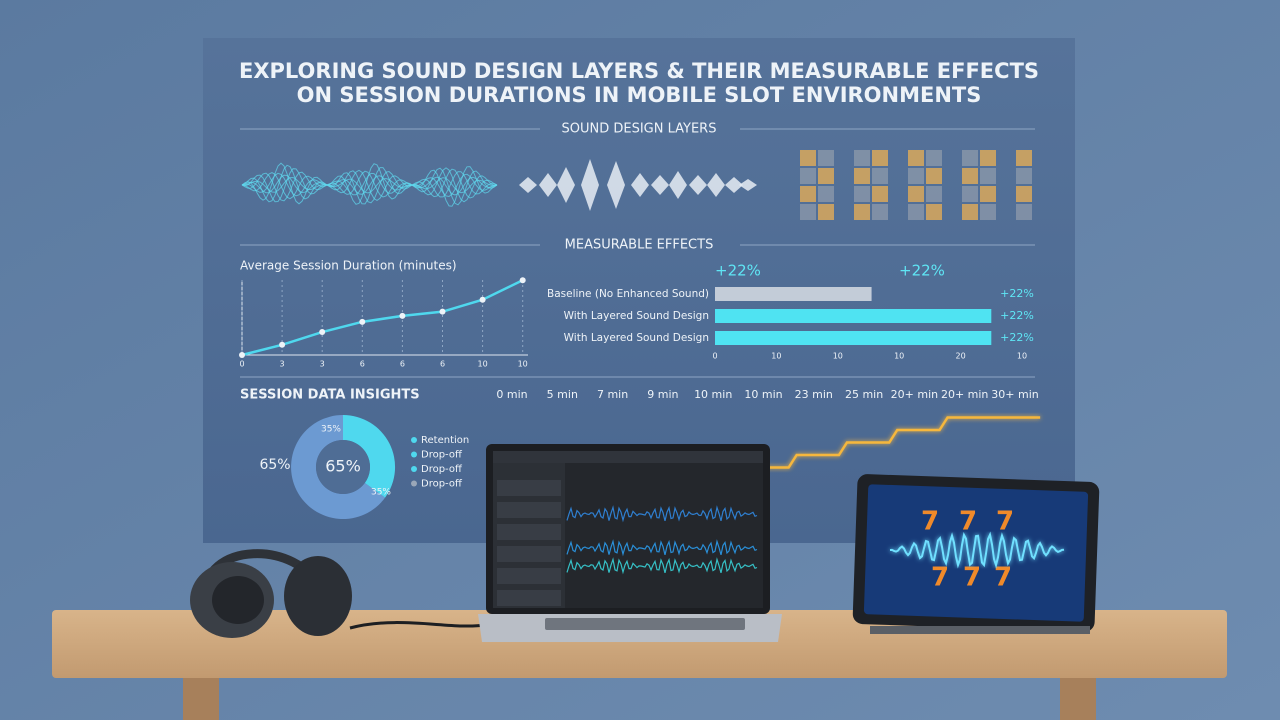 Image resolution: width=1280 pixels, height=720 pixels. I want to click on bar-label: Baseline (No Enhanced Sound), so click(628, 294).